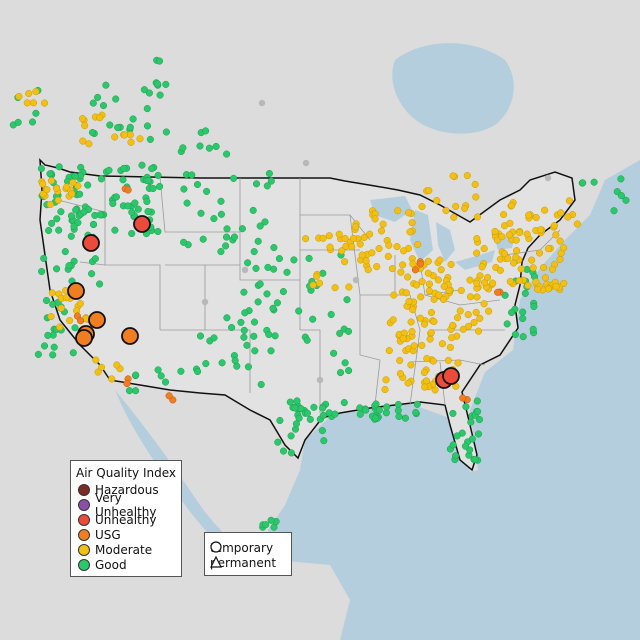 Image resolution: width=640 pixels, height=640 pixels. What do you see at coordinates (84, 565) in the screenshot?
I see `good-swatch-icon` at bounding box center [84, 565].